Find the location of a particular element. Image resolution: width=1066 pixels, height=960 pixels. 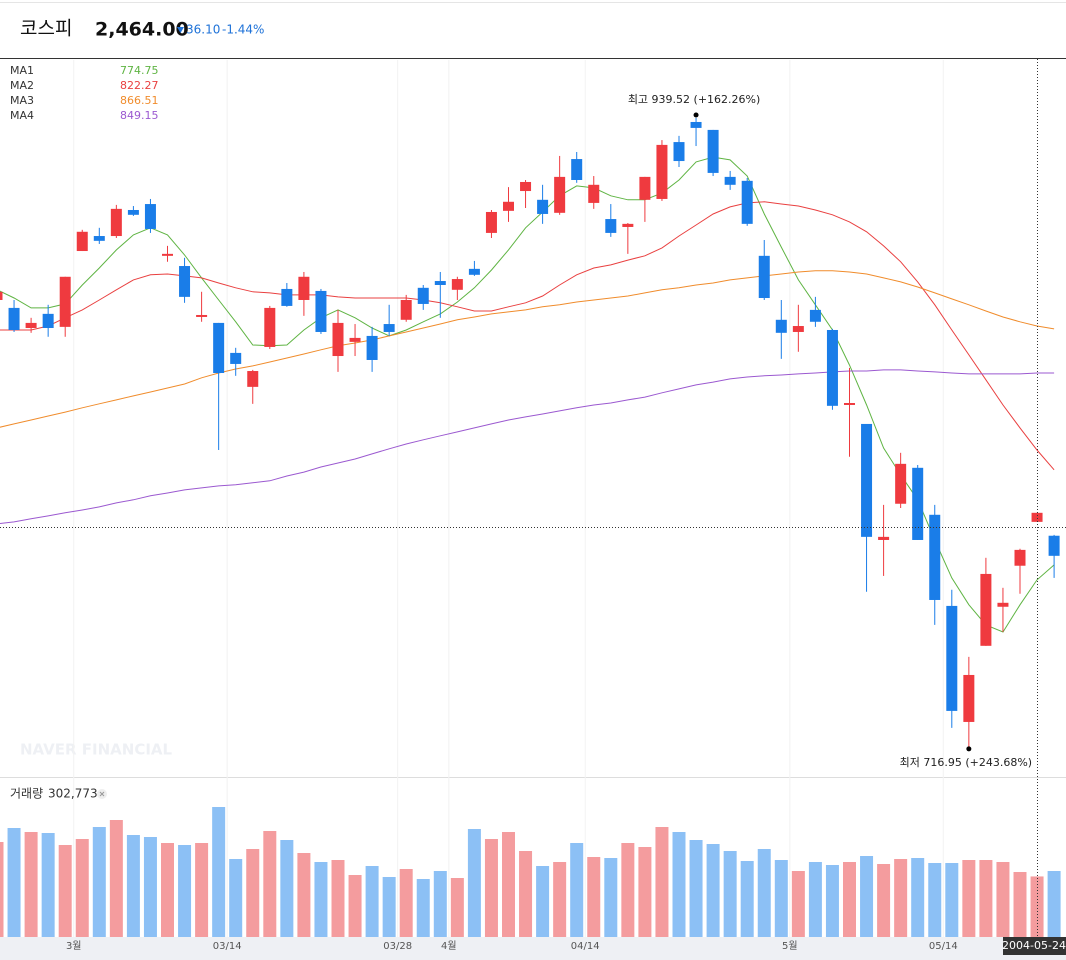

crosshair-date-box is located at coordinates (1034, 946).